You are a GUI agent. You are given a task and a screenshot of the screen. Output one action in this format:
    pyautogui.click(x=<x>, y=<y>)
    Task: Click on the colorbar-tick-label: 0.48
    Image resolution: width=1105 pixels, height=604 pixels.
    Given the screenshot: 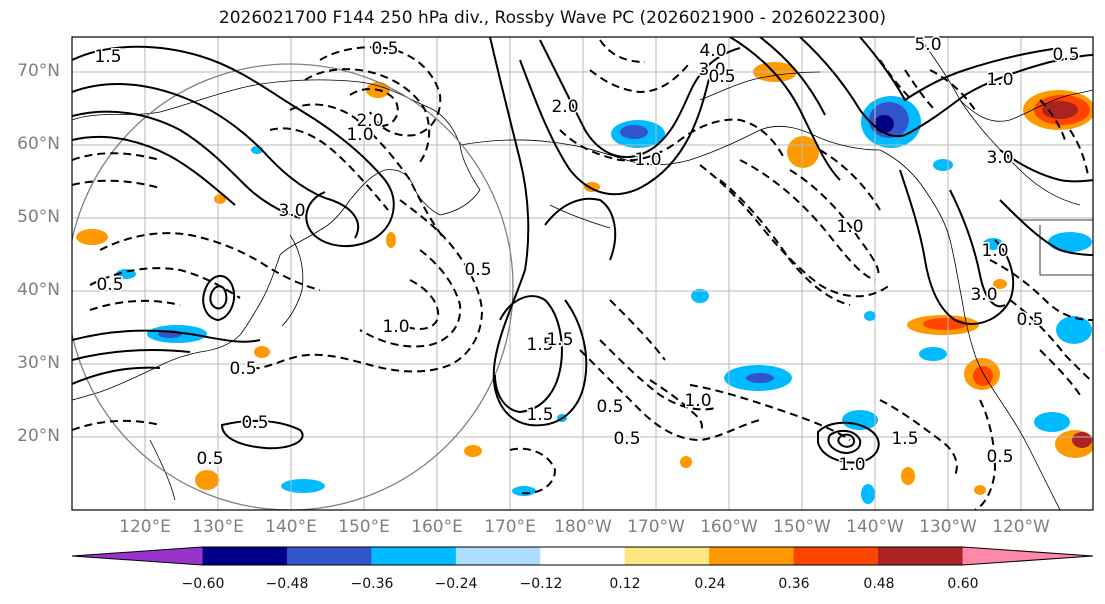 What is the action you would take?
    pyautogui.click(x=879, y=584)
    